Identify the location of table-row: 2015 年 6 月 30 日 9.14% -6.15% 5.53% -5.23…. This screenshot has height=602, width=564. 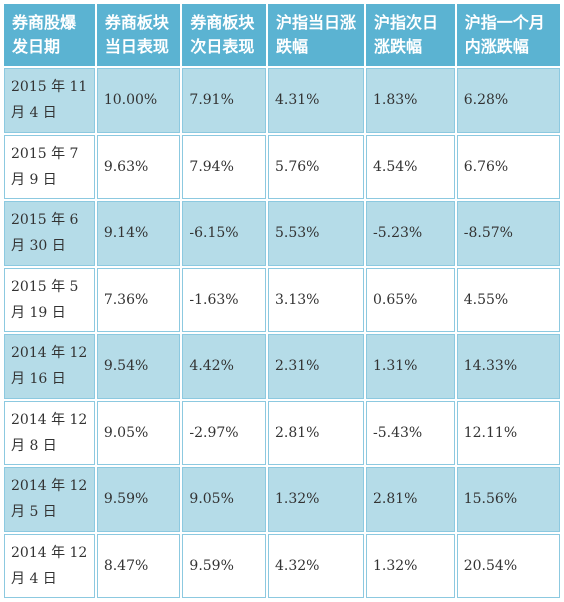
(282, 233).